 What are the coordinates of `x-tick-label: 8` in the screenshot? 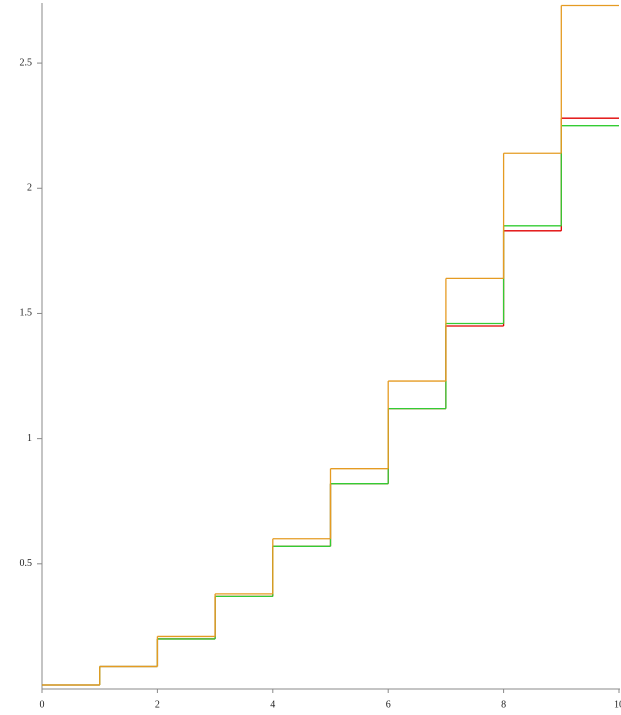 It's located at (503, 704).